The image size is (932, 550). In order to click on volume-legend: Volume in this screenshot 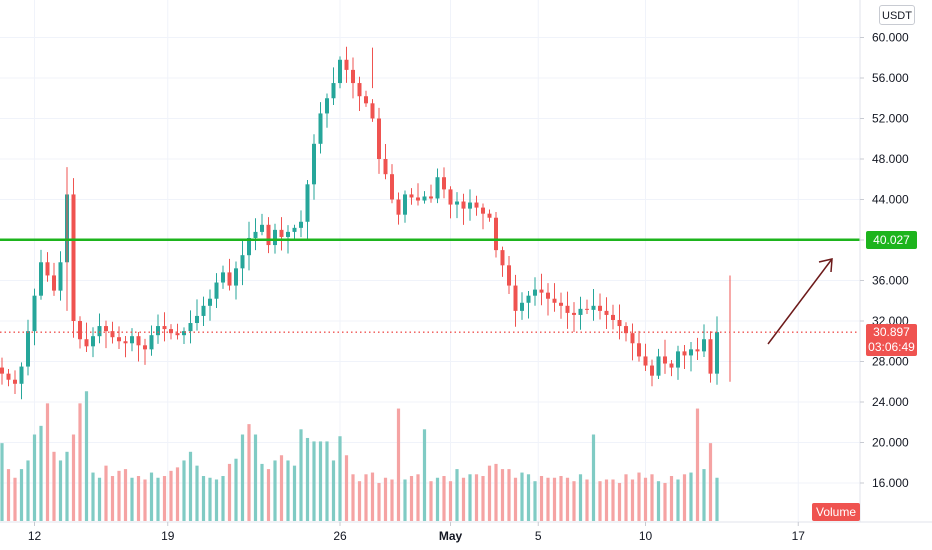, I will do `click(836, 512)`.